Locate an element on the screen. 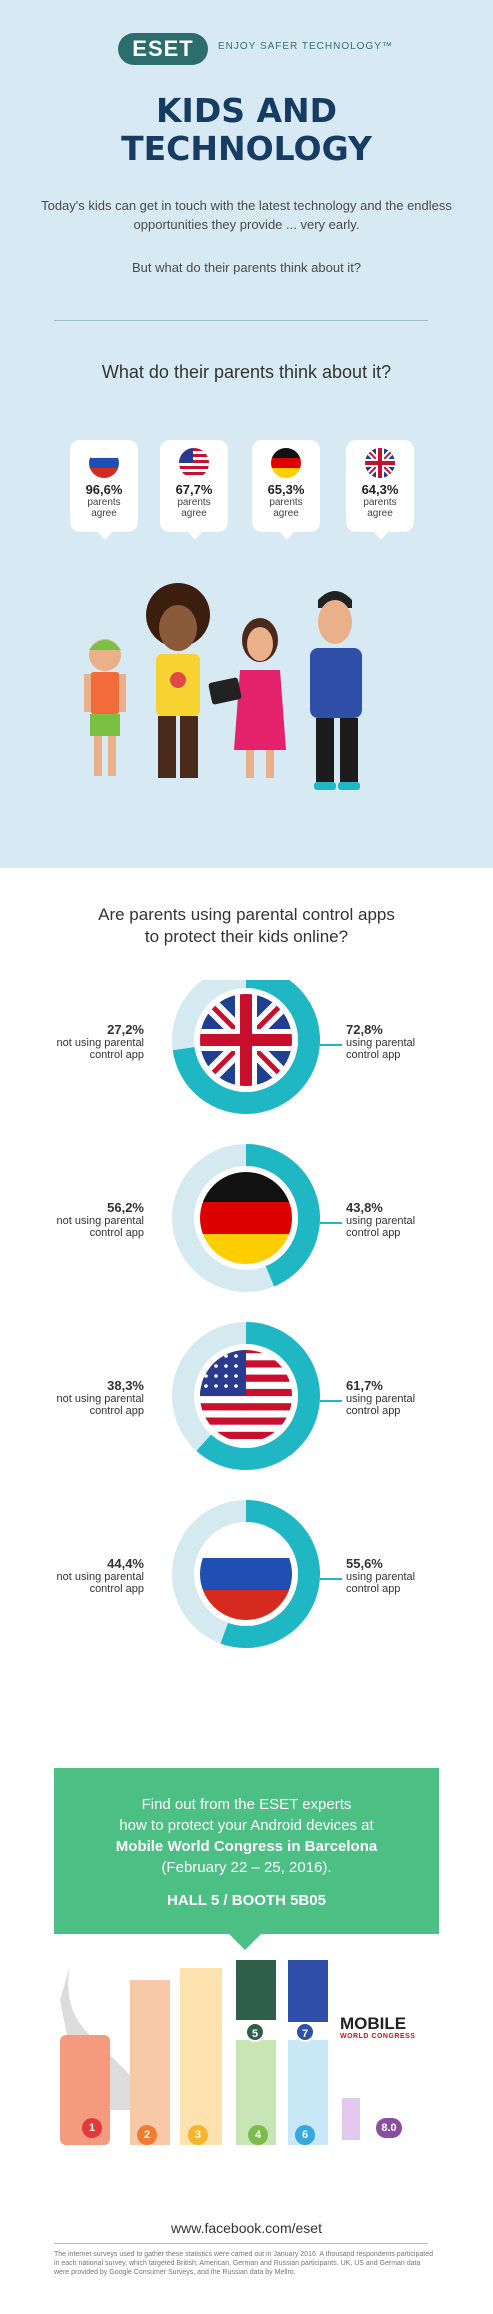 This screenshot has height=2314, width=493. title-line-2: TECHNOLOGY is located at coordinates (246, 148).